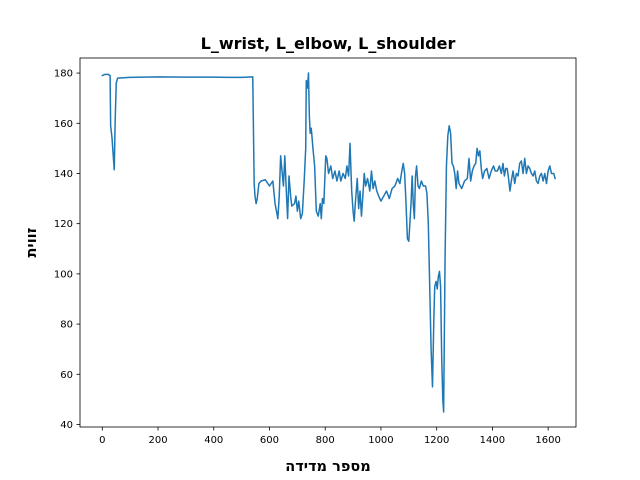 The height and width of the screenshot is (480, 640). I want to click on y-axis-label: זווית, so click(32, 242).